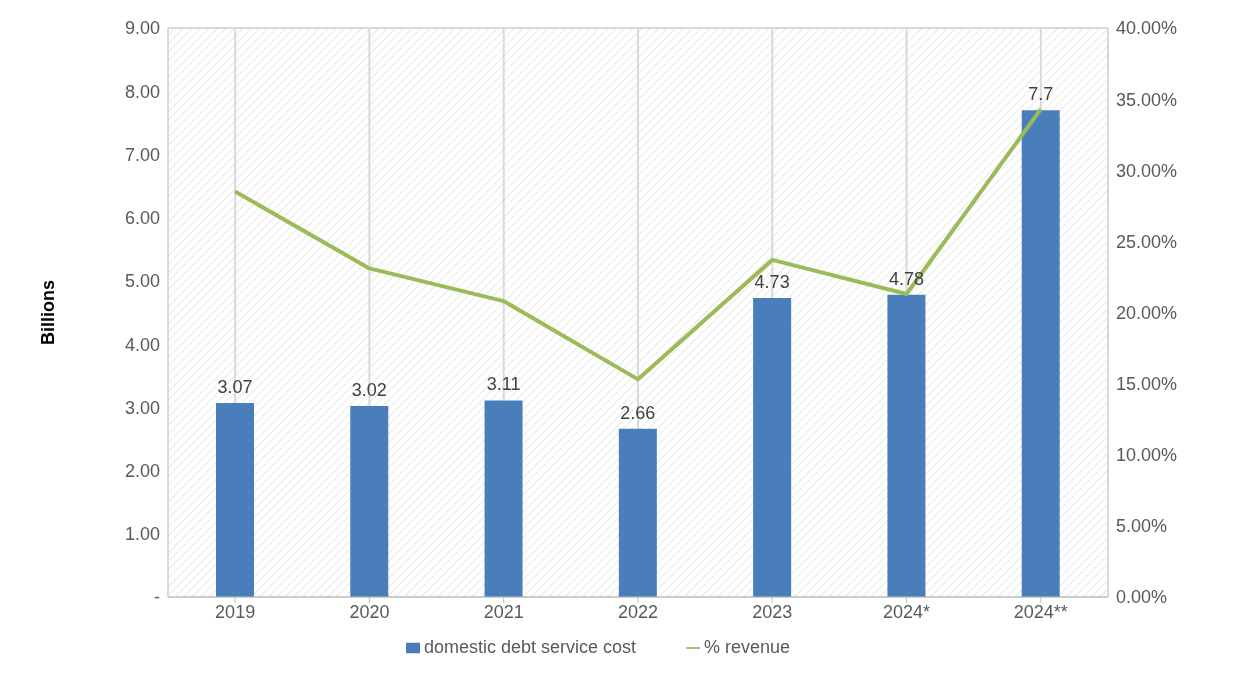 This screenshot has width=1249, height=682. What do you see at coordinates (530, 647) in the screenshot?
I see `legend-label: domestic debt service cost` at bounding box center [530, 647].